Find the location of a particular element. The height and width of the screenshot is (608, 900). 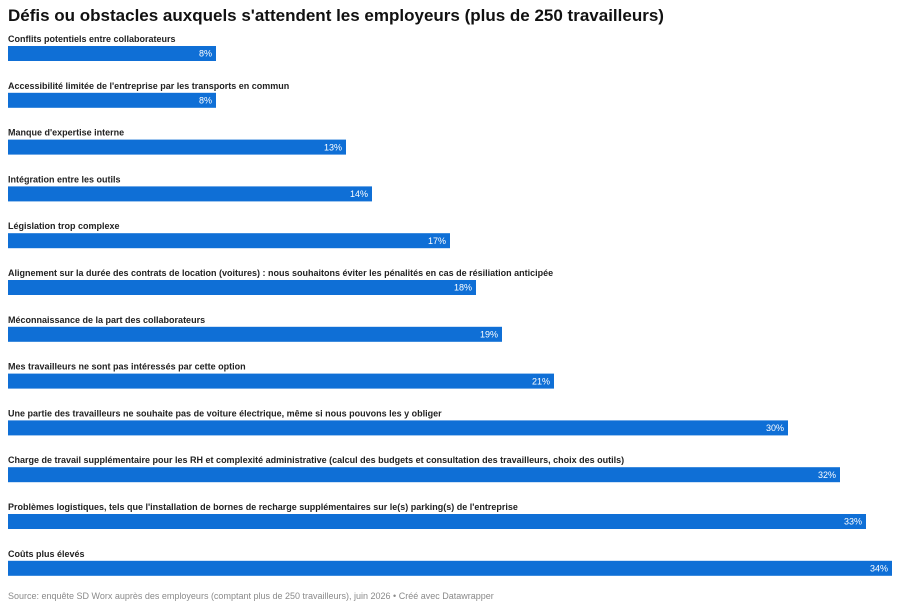

bar-row: Législation trop complexe 17% is located at coordinates (229, 235).